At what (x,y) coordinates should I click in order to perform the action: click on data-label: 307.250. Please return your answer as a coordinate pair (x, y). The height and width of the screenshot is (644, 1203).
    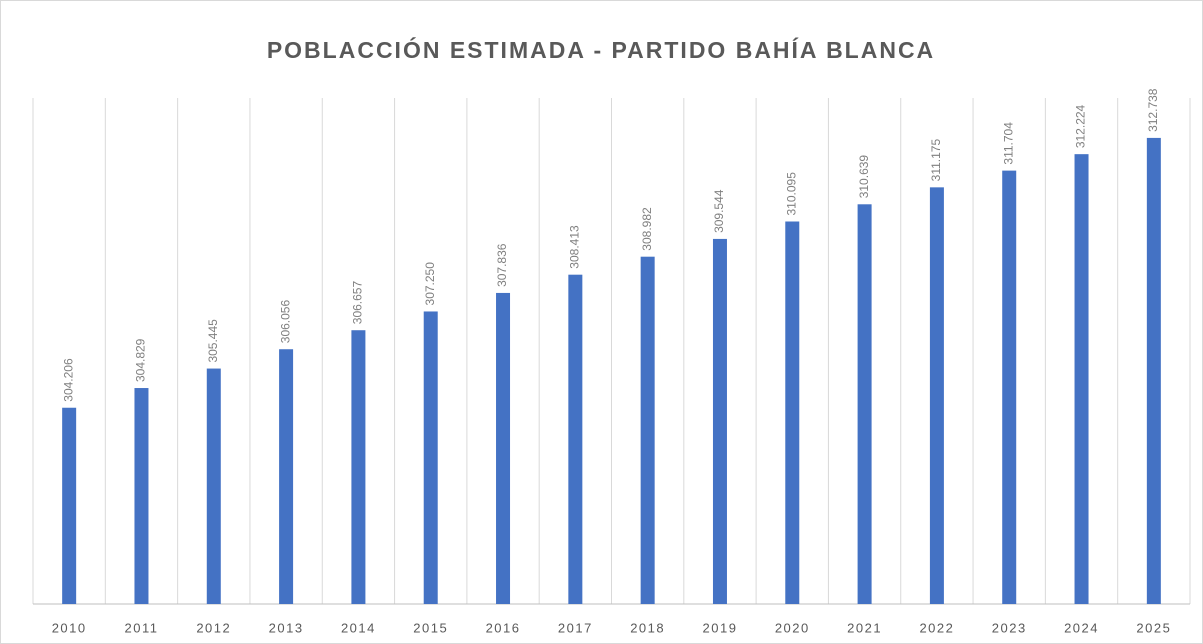
    Looking at the image, I should click on (430, 284).